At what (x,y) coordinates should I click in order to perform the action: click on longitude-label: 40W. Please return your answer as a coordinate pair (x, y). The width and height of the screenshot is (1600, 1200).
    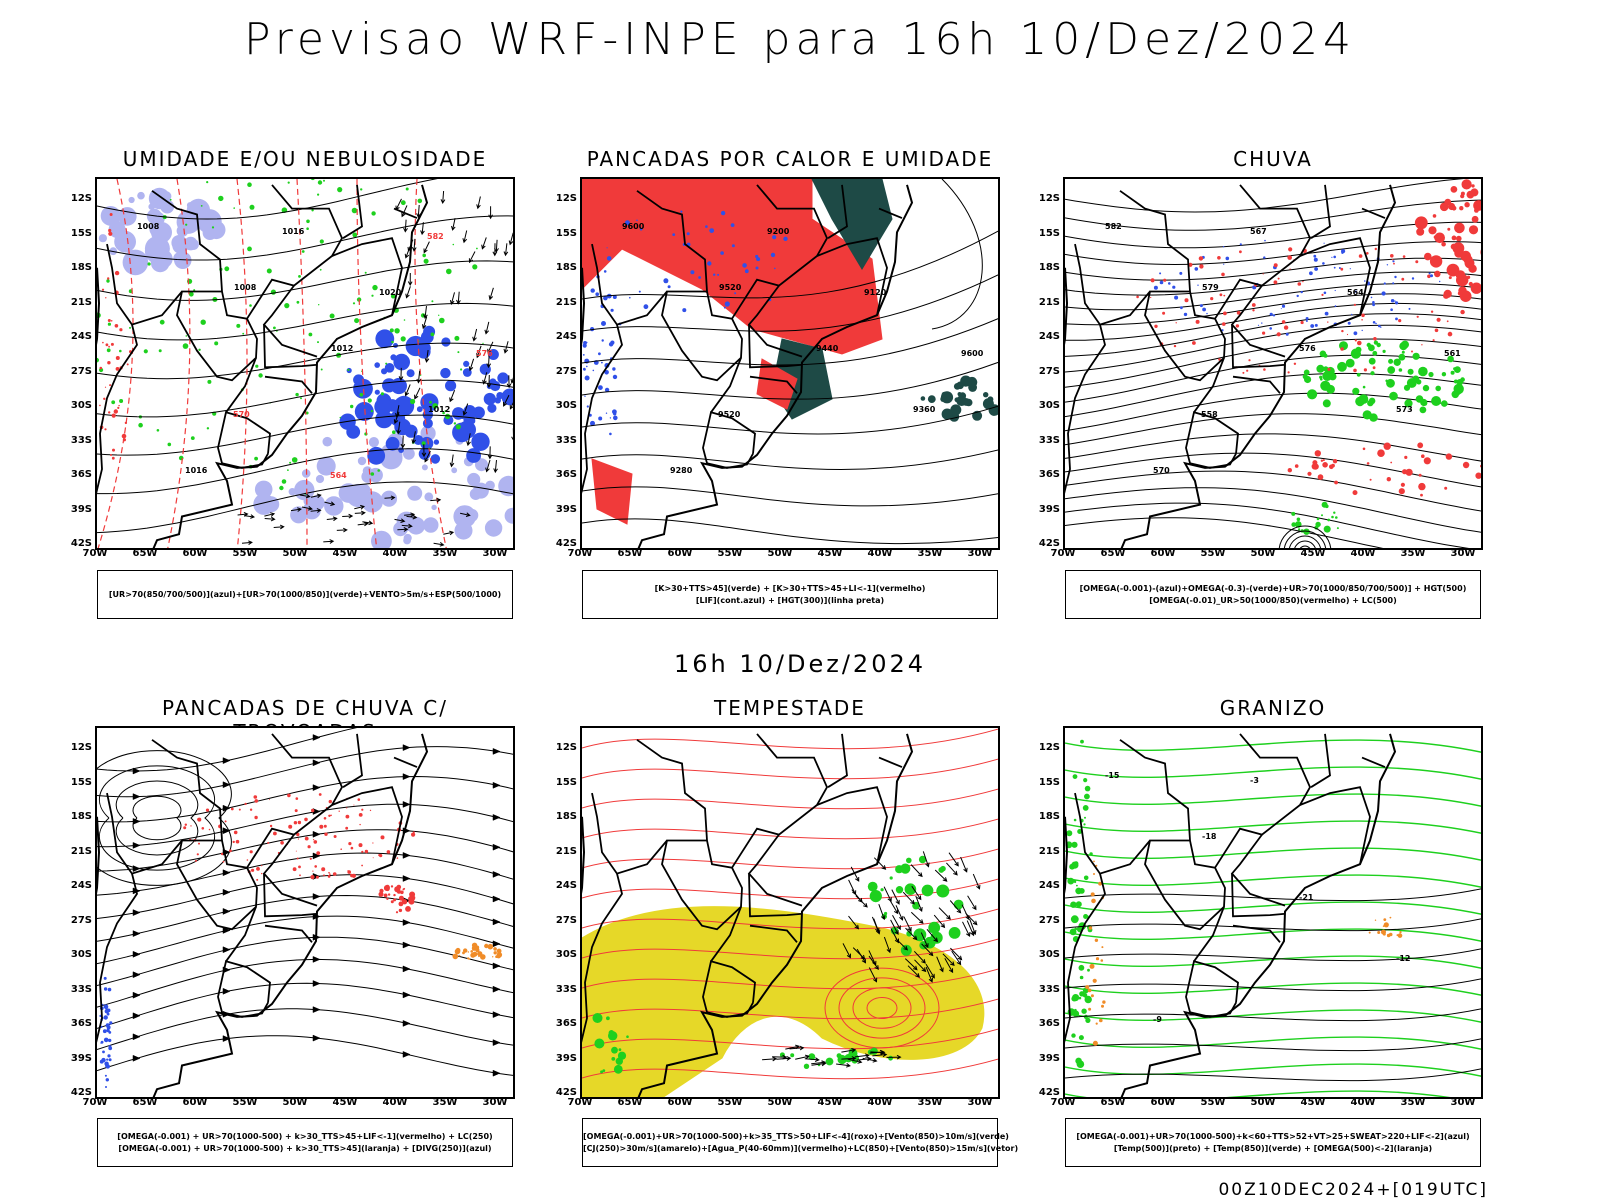
    Looking at the image, I should click on (880, 1102).